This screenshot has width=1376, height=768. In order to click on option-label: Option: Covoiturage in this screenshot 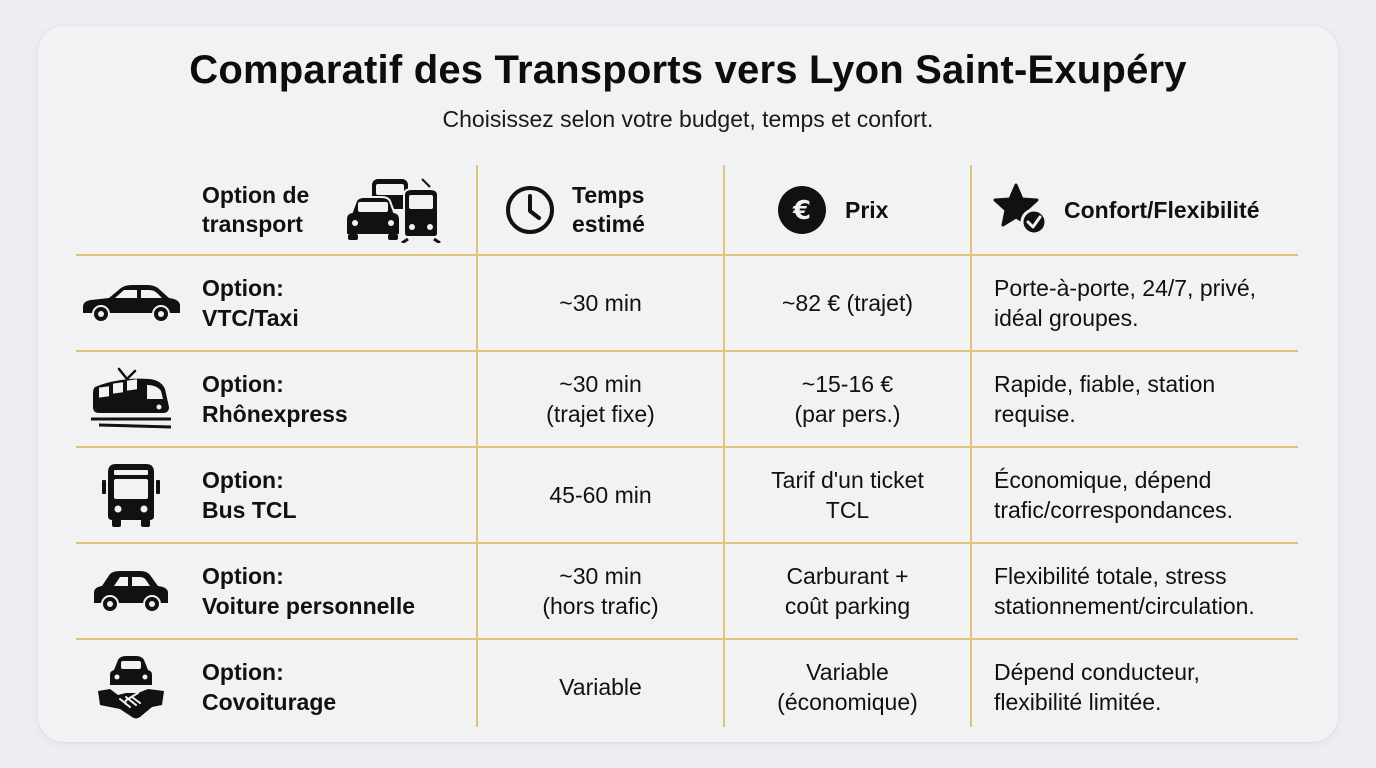, I will do `click(269, 687)`.